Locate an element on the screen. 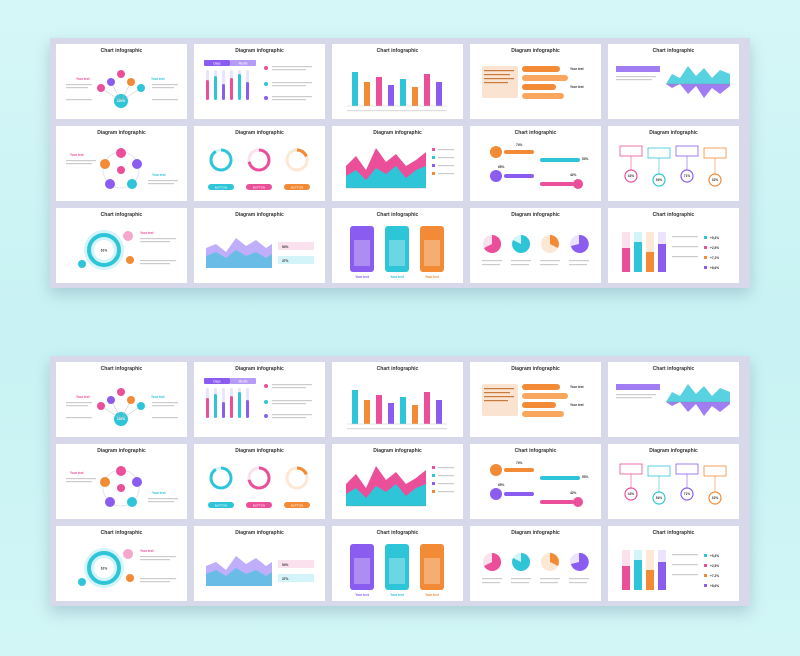  area-box-chart: 54% 37% is located at coordinates (260, 571).